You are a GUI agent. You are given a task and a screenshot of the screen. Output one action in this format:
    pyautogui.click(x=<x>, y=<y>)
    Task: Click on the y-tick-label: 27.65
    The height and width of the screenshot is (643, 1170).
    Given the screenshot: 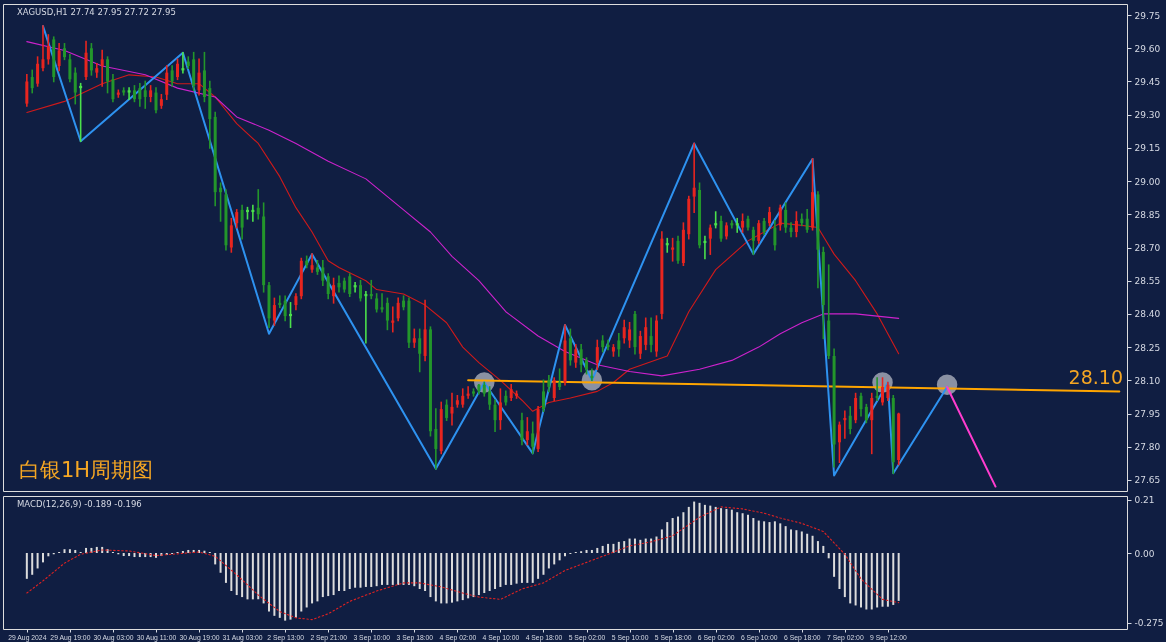 What is the action you would take?
    pyautogui.click(x=1147, y=480)
    